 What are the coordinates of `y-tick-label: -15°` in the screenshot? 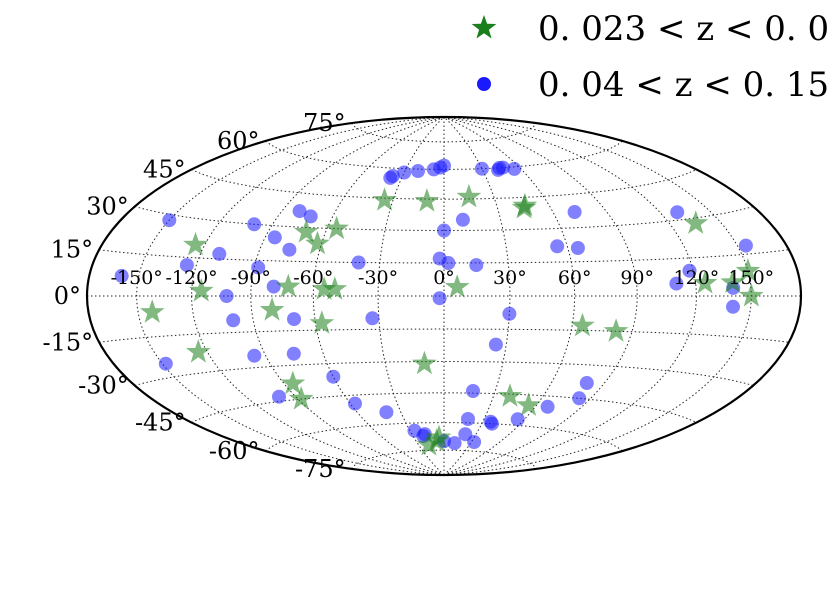 It's located at (68, 342).